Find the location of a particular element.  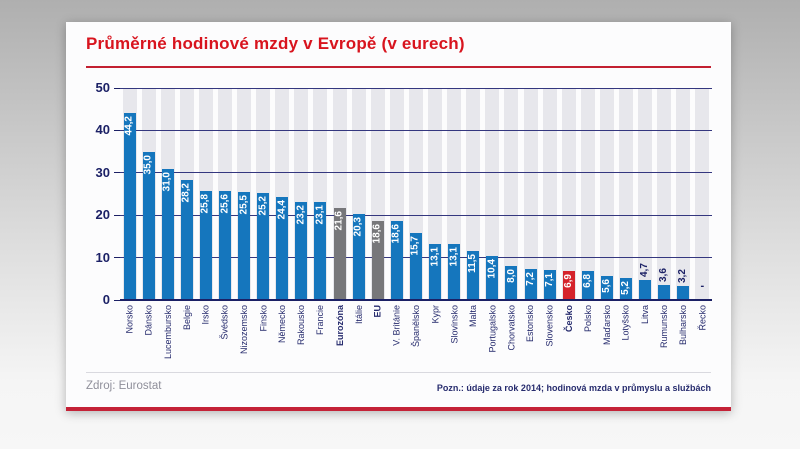

x-axis-category-label: Finsko is located at coordinates (263, 318).